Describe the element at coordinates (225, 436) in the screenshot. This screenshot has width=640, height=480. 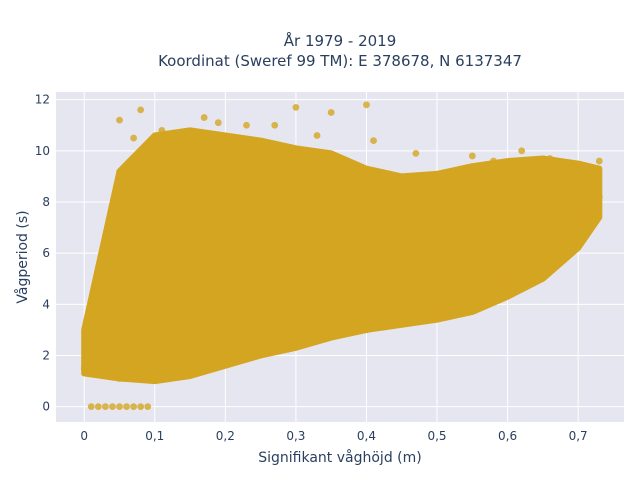
I see `x-tick-label: 0,2` at that location.